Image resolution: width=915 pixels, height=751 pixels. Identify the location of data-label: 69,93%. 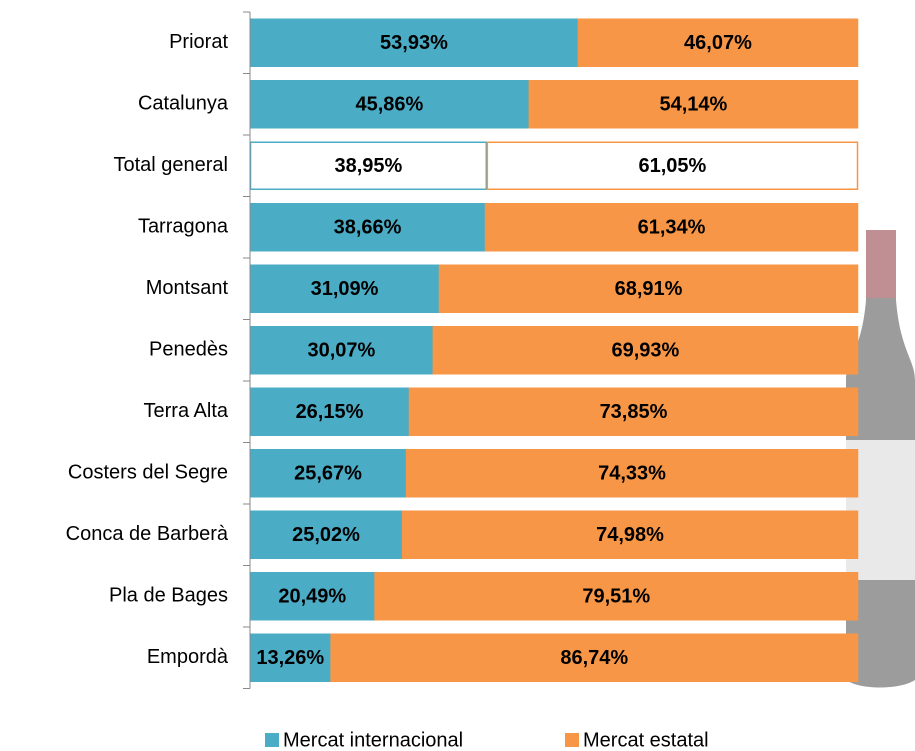
(645, 351).